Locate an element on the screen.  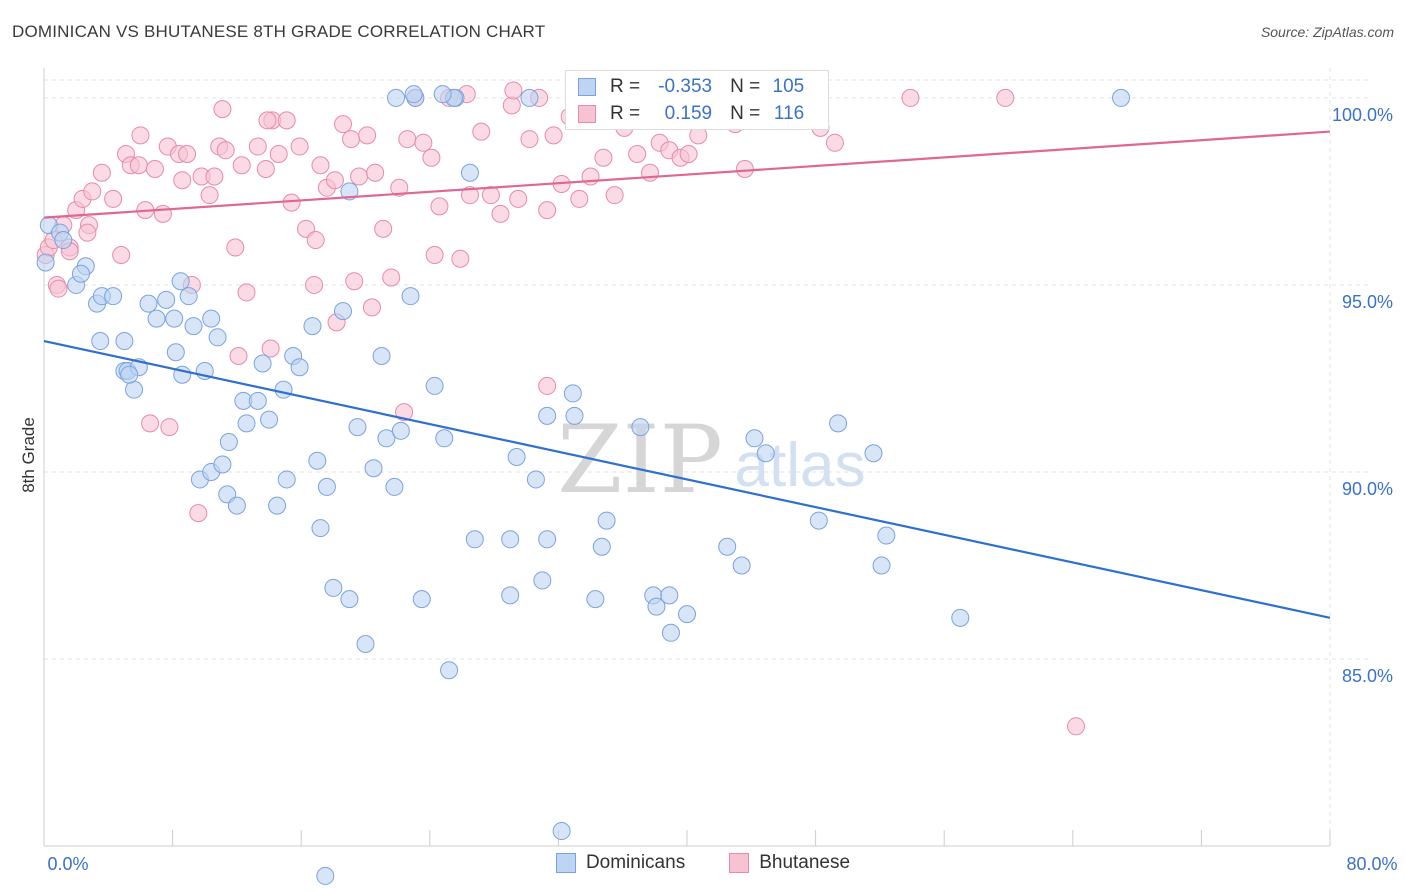
stat-r-label: R = is located at coordinates (625, 113).